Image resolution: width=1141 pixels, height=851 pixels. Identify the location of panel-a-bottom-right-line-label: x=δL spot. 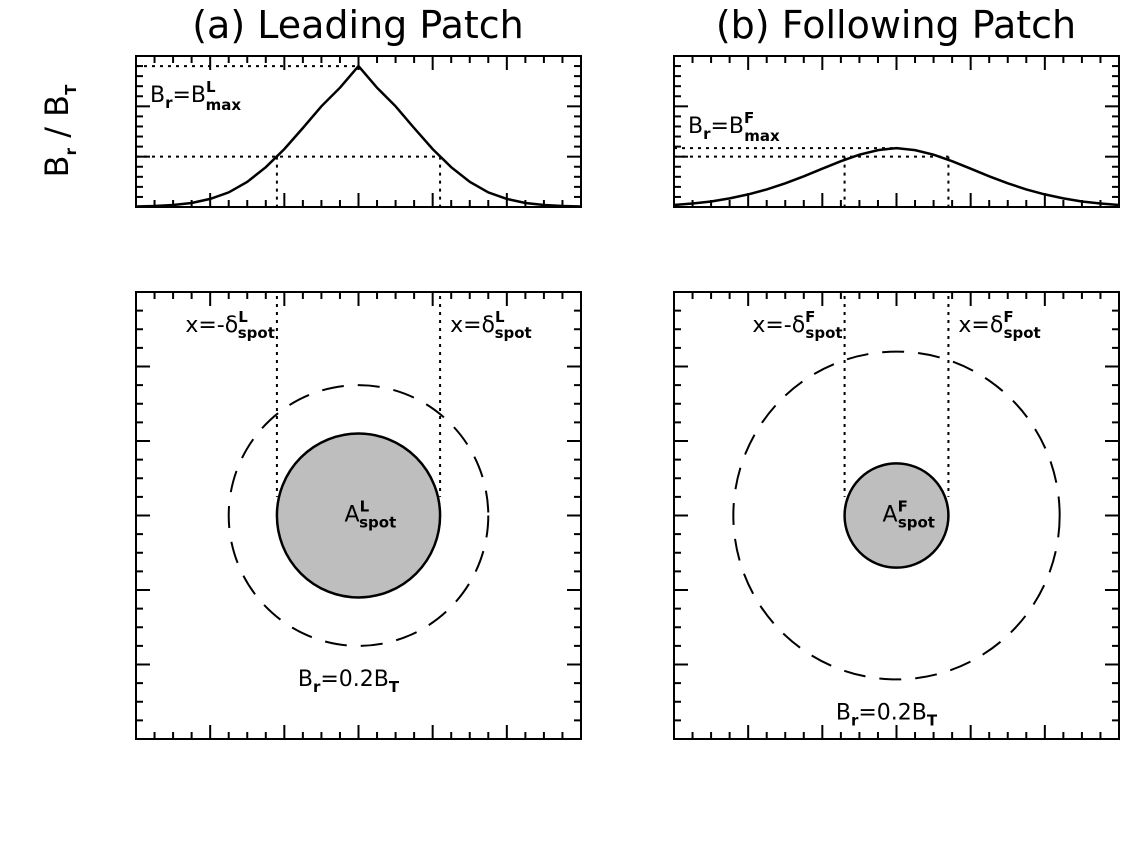
(491, 325).